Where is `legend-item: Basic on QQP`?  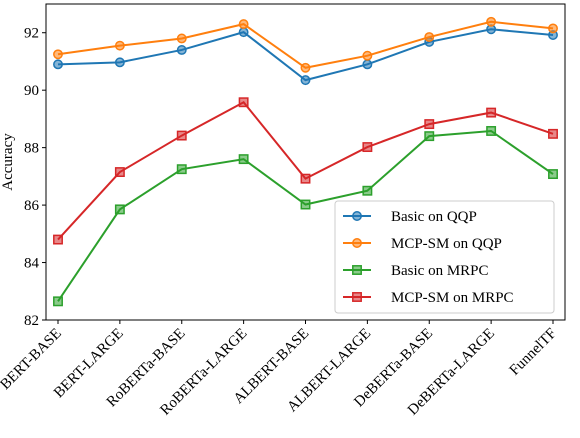
legend-item: Basic on QQP is located at coordinates (410, 217).